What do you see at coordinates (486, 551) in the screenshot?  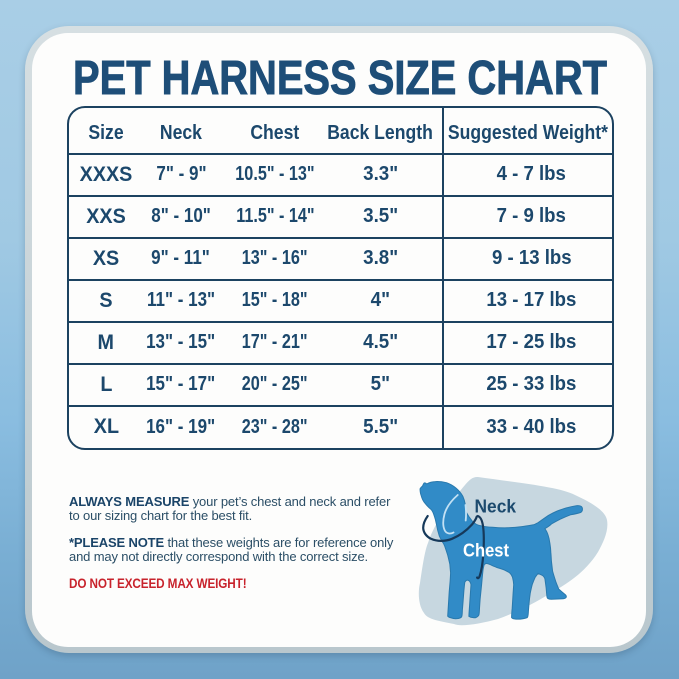 I see `svg-text: Chest` at bounding box center [486, 551].